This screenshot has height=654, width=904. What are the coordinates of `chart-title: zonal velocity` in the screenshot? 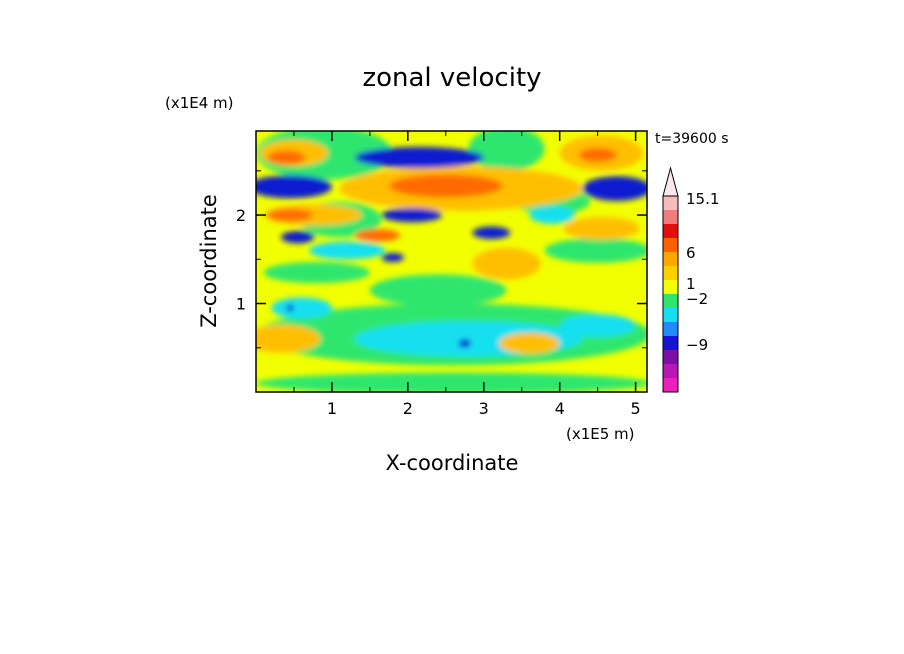 It's located at (451, 78).